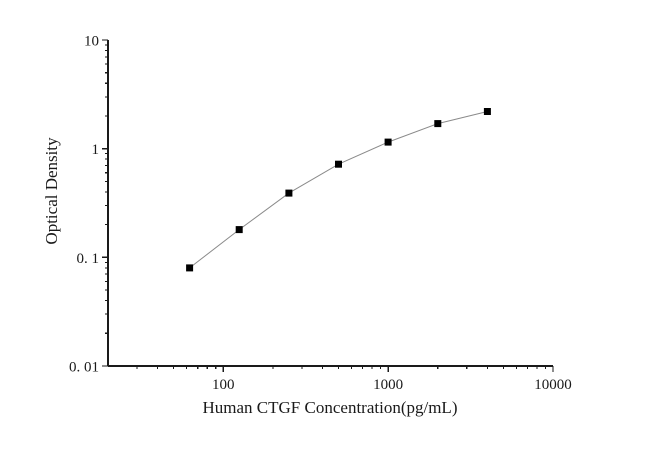  I want to click on x-tick-label: 10000, so click(553, 385).